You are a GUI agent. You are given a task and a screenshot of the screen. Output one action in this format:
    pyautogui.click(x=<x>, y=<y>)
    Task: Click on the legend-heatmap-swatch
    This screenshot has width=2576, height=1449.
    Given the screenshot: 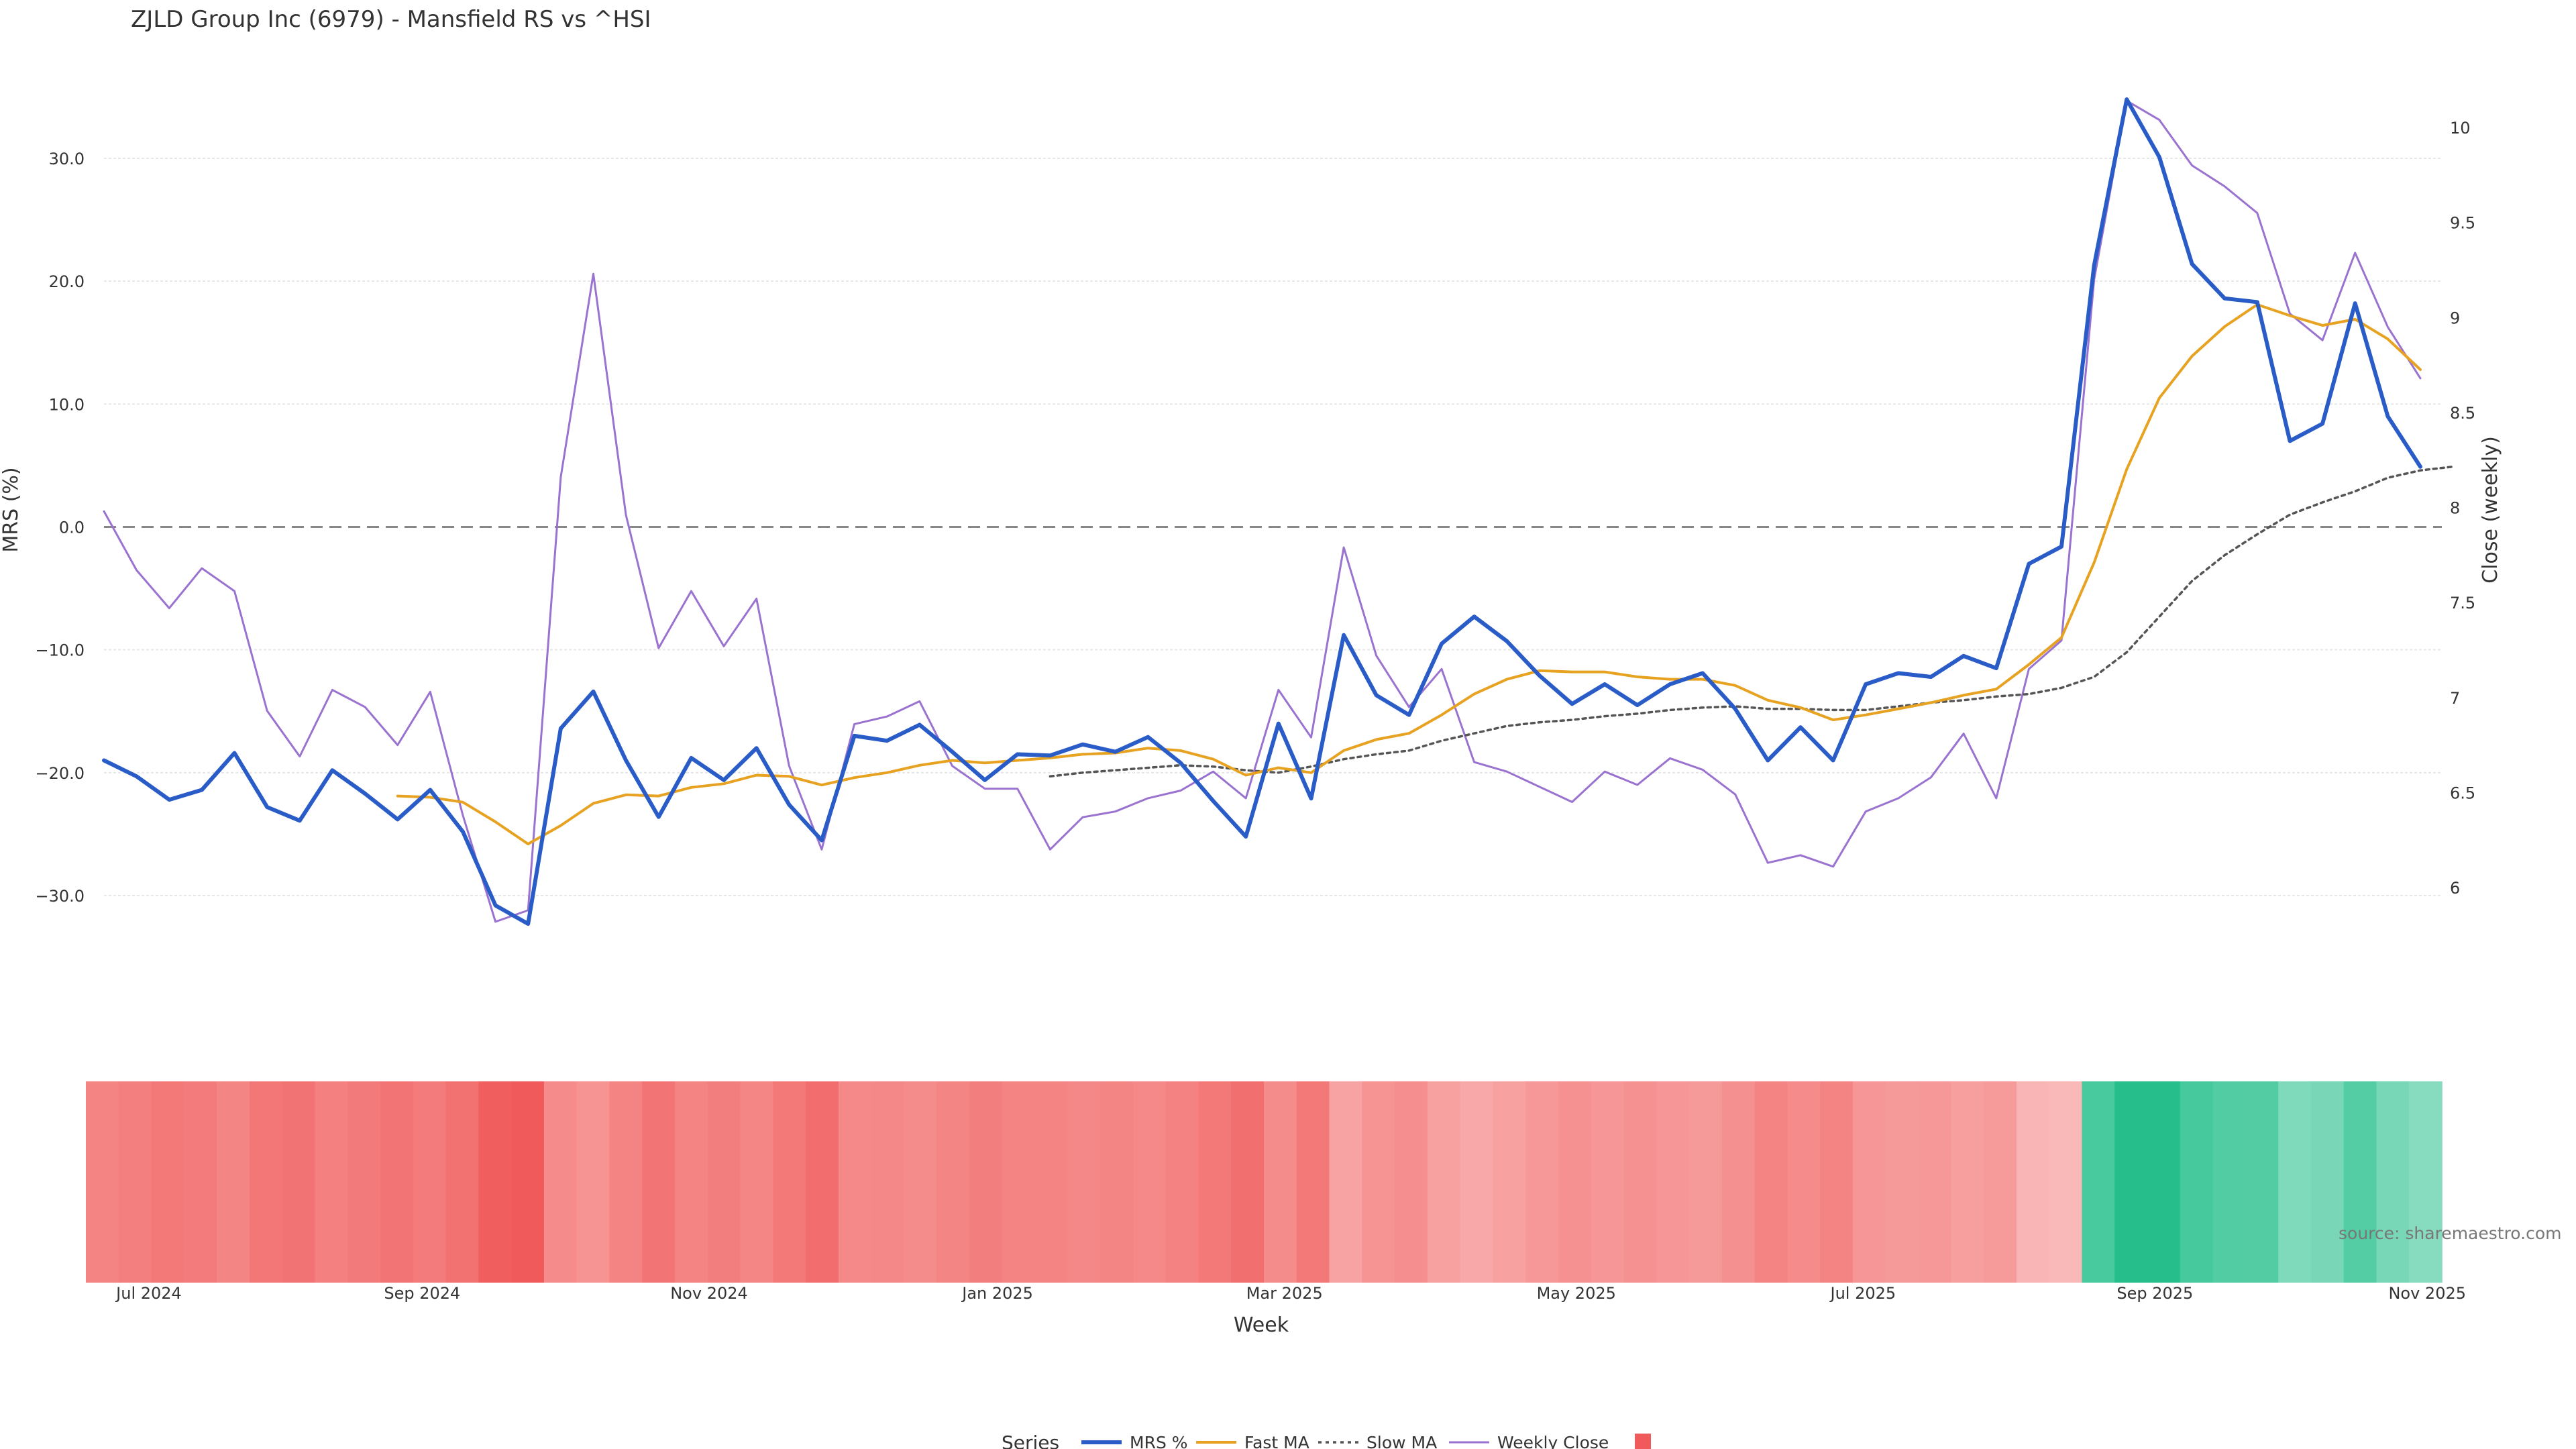 What is the action you would take?
    pyautogui.click(x=1643, y=1441)
    